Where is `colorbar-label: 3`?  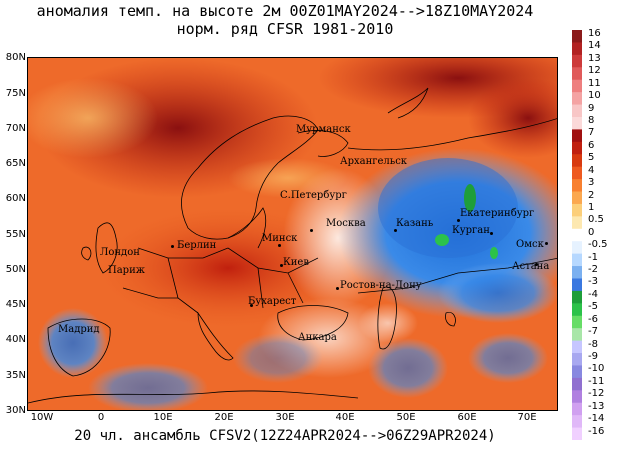
colorbar-label: 3 is located at coordinates (591, 183).